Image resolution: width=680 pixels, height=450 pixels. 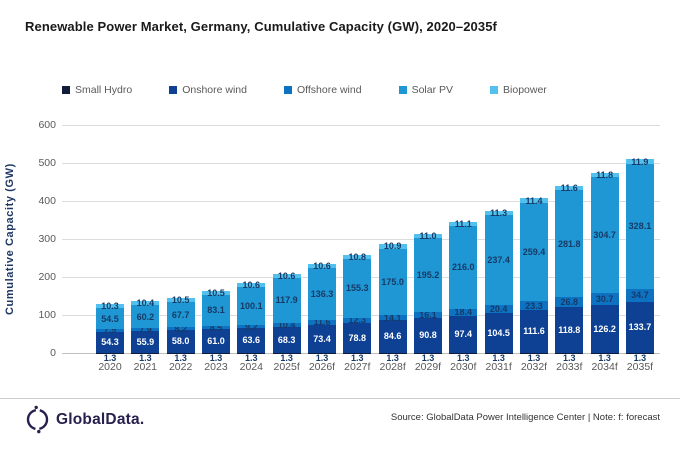 What do you see at coordinates (145, 367) in the screenshot?
I see `x-tick-label: 2021` at bounding box center [145, 367].